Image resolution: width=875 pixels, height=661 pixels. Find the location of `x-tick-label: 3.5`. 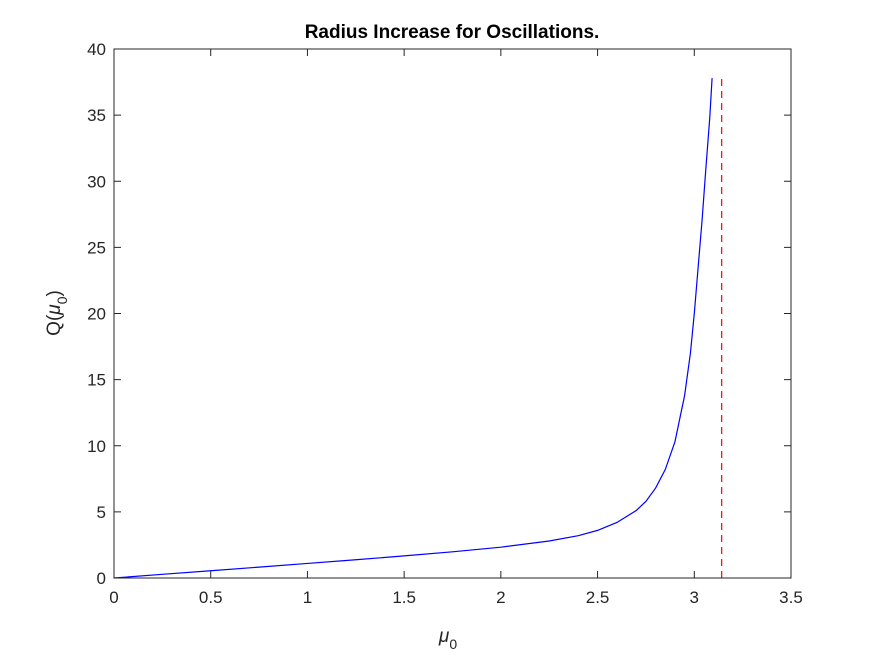

x-tick-label: 3.5 is located at coordinates (791, 597).